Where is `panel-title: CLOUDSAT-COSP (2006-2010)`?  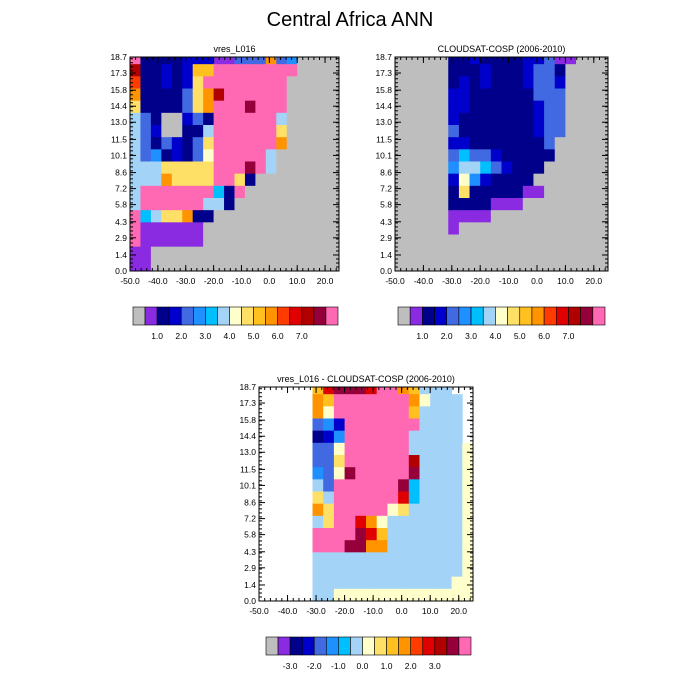
panel-title: CLOUDSAT-COSP (2006-2010) is located at coordinates (502, 49).